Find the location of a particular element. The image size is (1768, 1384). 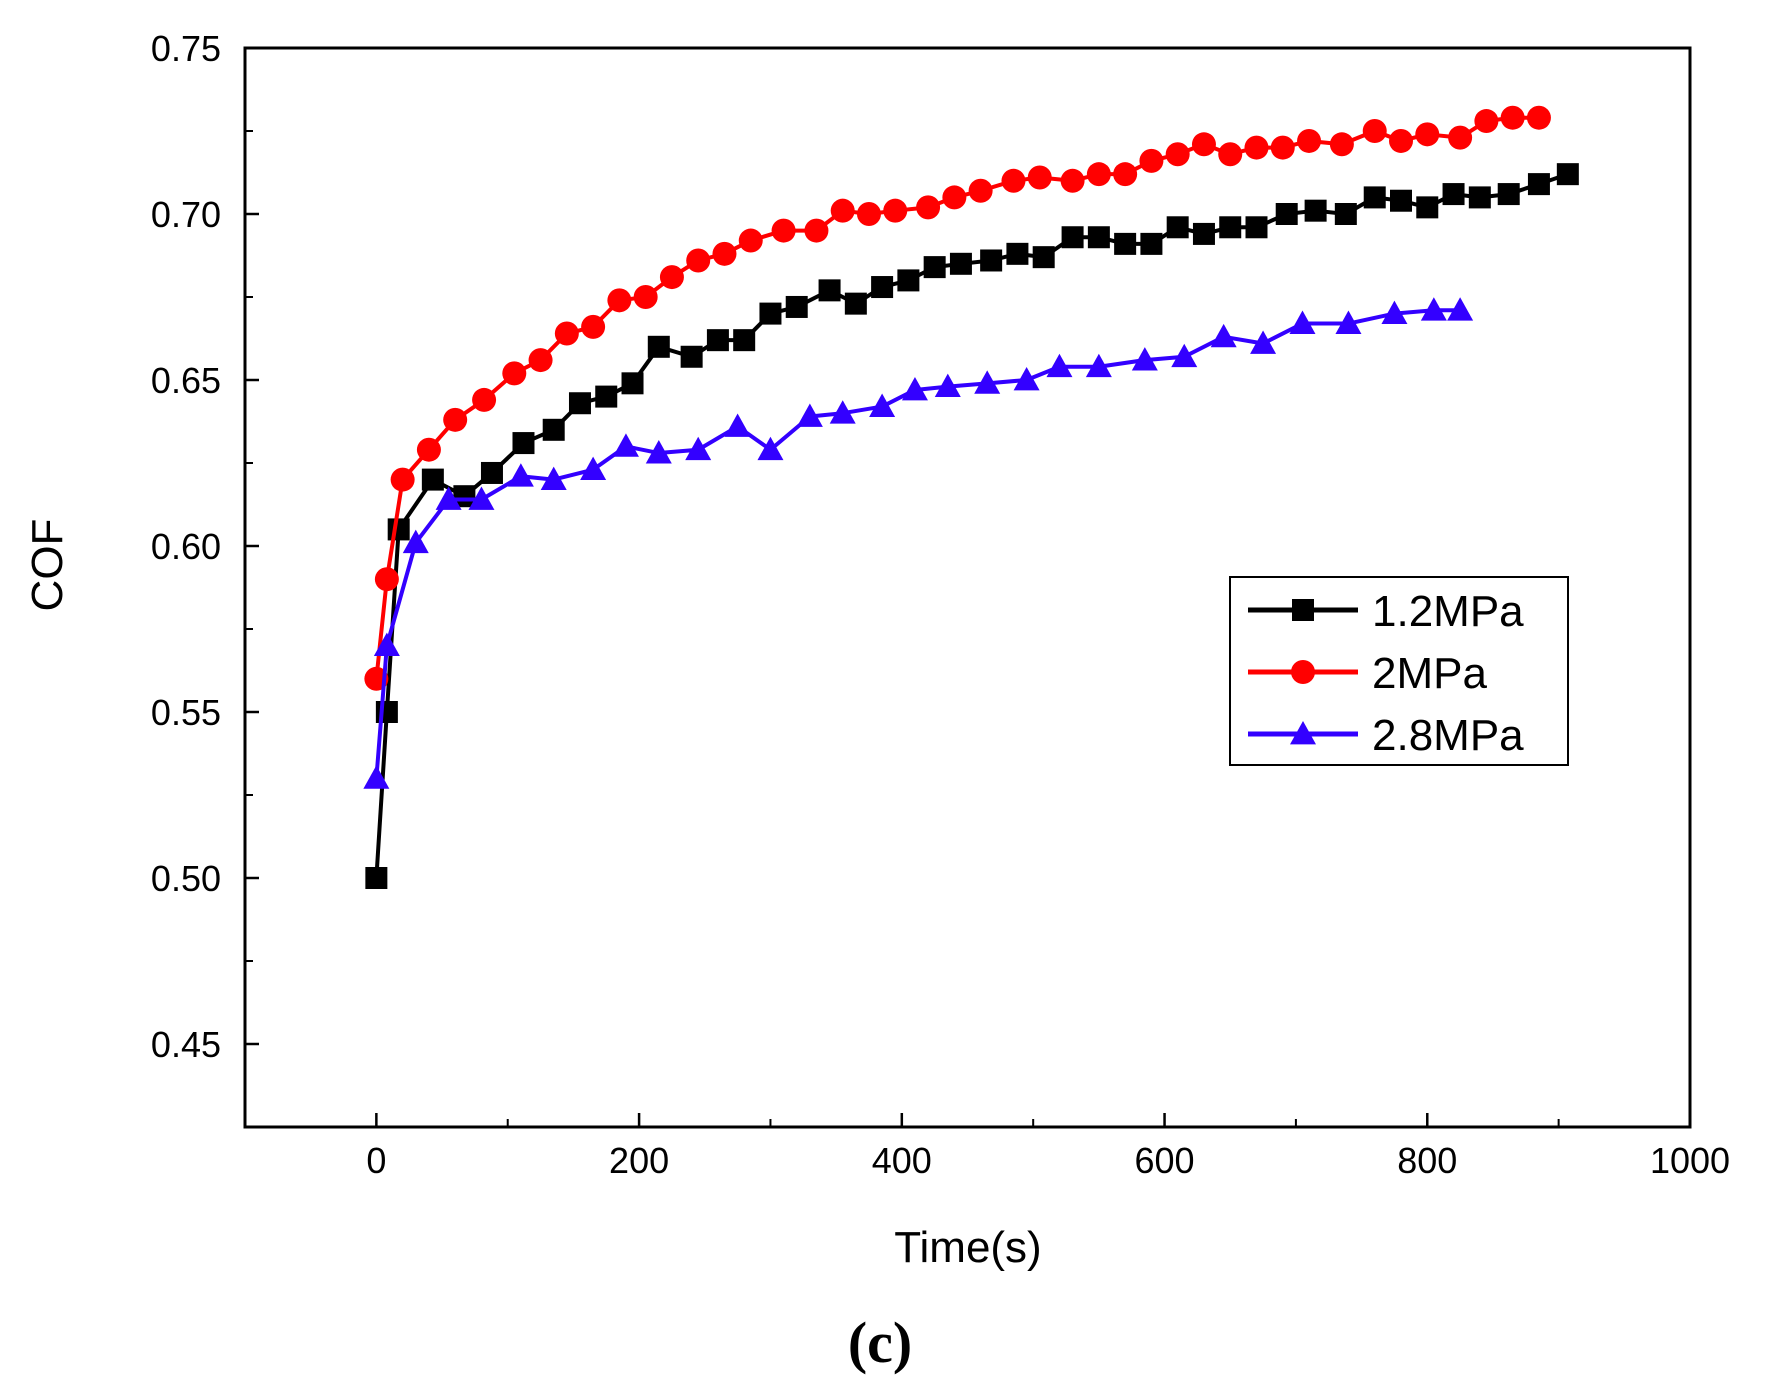

x-tick-label: 400 is located at coordinates (902, 1160).